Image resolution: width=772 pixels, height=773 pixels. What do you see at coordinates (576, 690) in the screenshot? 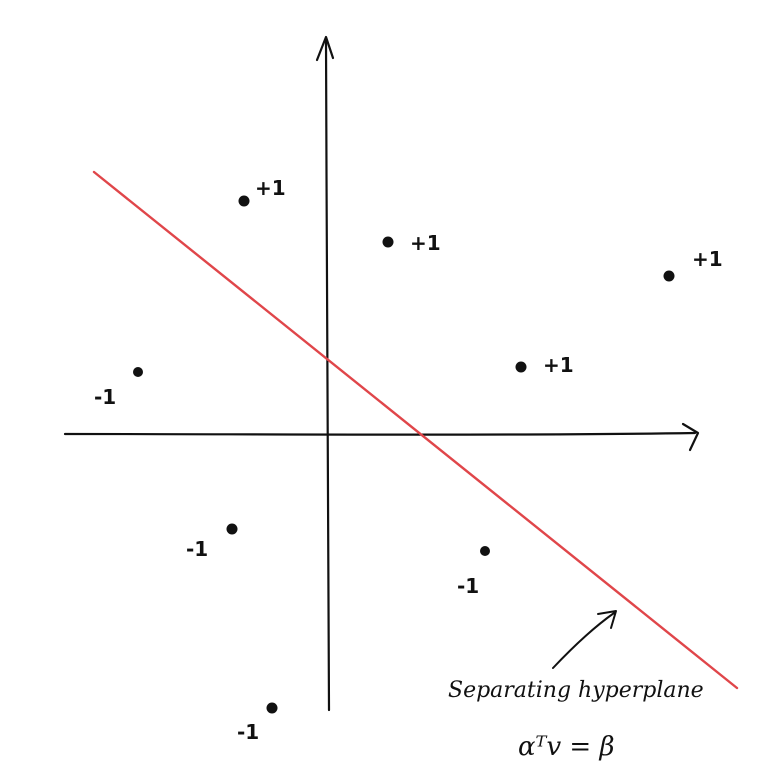
I see `hyperplane-label: Separating hyperplane` at bounding box center [576, 690].